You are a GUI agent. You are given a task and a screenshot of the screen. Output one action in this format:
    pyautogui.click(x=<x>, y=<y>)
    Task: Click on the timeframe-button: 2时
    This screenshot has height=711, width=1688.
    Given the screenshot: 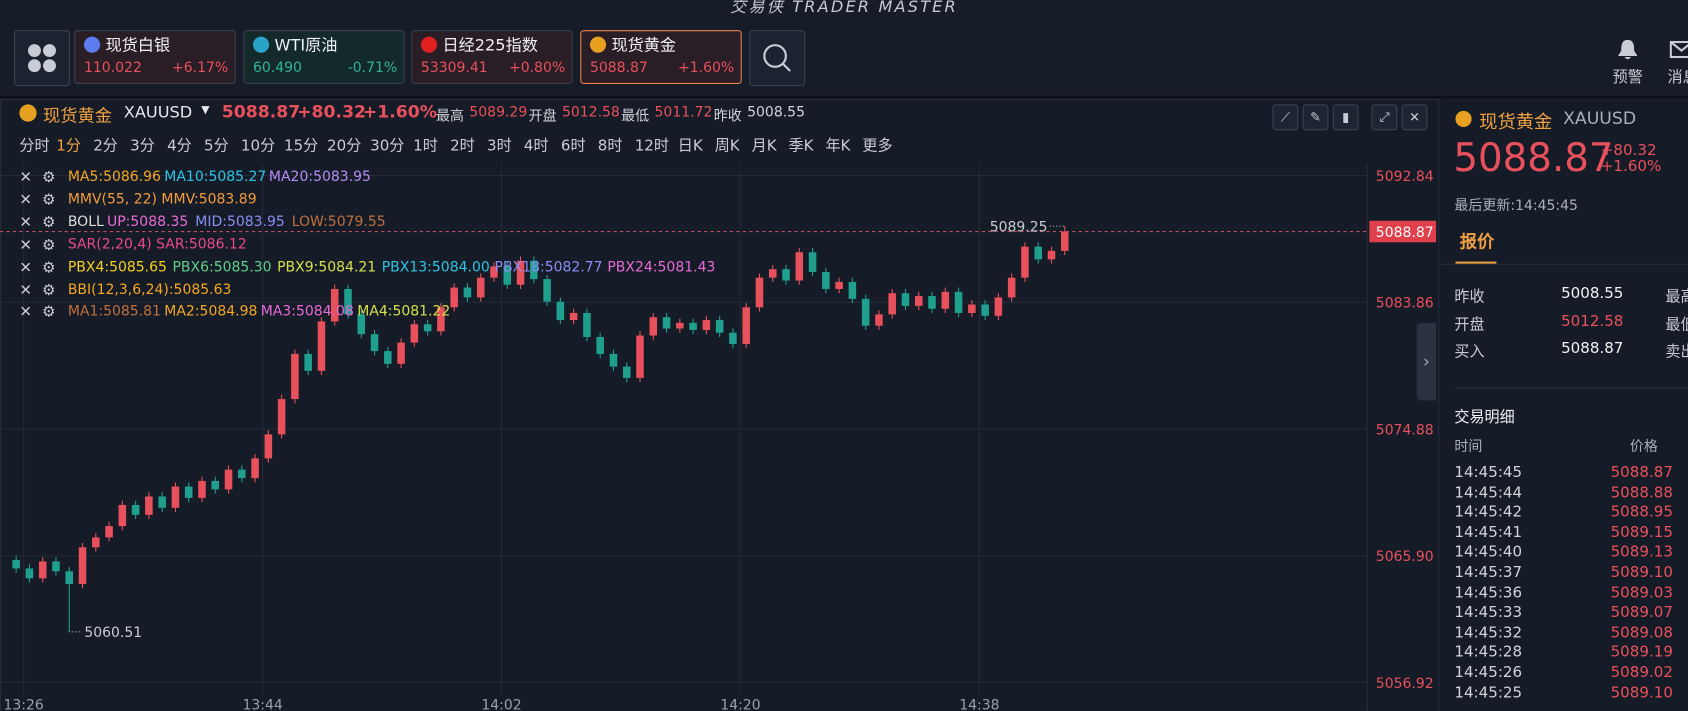 What is the action you would take?
    pyautogui.click(x=462, y=146)
    